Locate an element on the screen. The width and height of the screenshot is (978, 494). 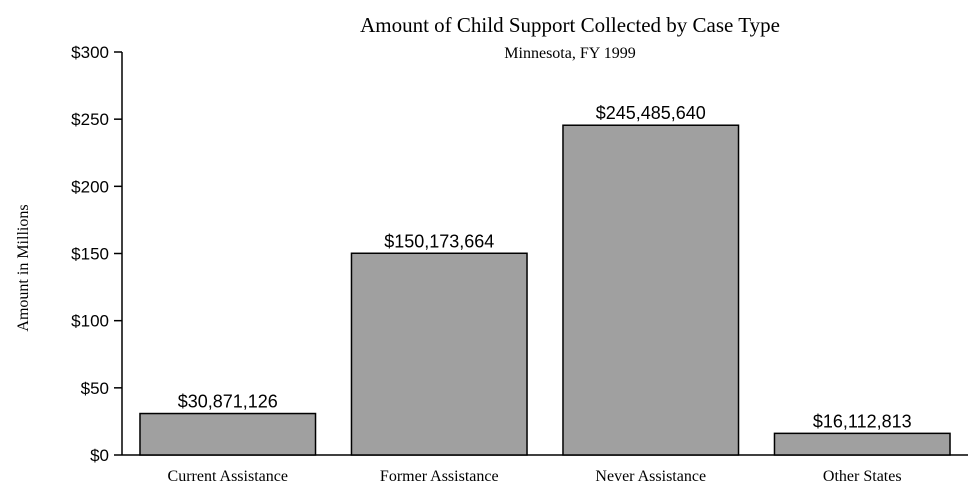
y-axis-ticks: $0 $50 $100 $150 $200 $250 $300 is located at coordinates (96, 254).